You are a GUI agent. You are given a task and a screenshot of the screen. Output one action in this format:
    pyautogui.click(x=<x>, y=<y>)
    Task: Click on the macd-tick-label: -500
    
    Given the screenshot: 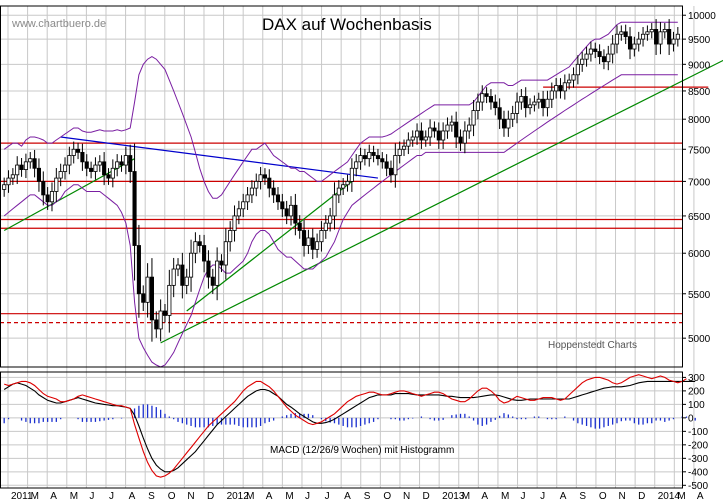 What is the action you would take?
    pyautogui.click(x=698, y=486)
    